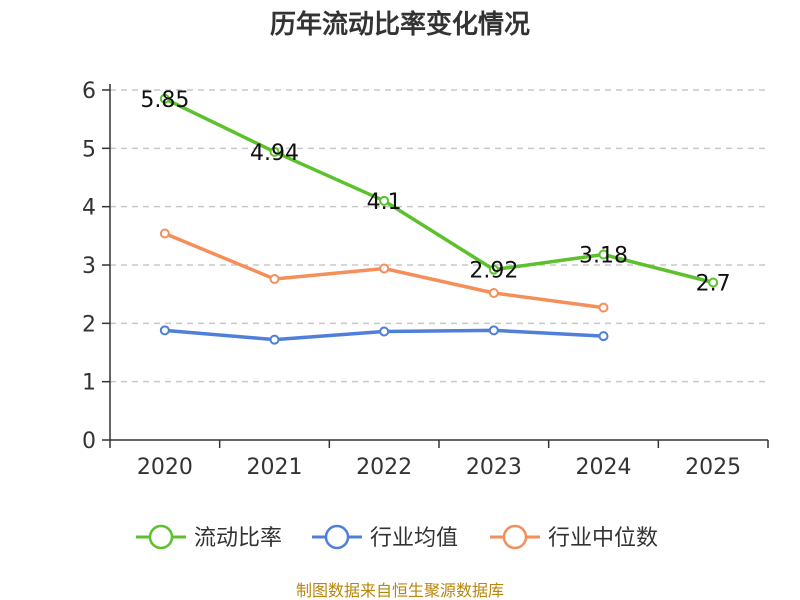  Describe the element at coordinates (603, 538) in the screenshot. I see `legend-label: 行业中位数` at that location.